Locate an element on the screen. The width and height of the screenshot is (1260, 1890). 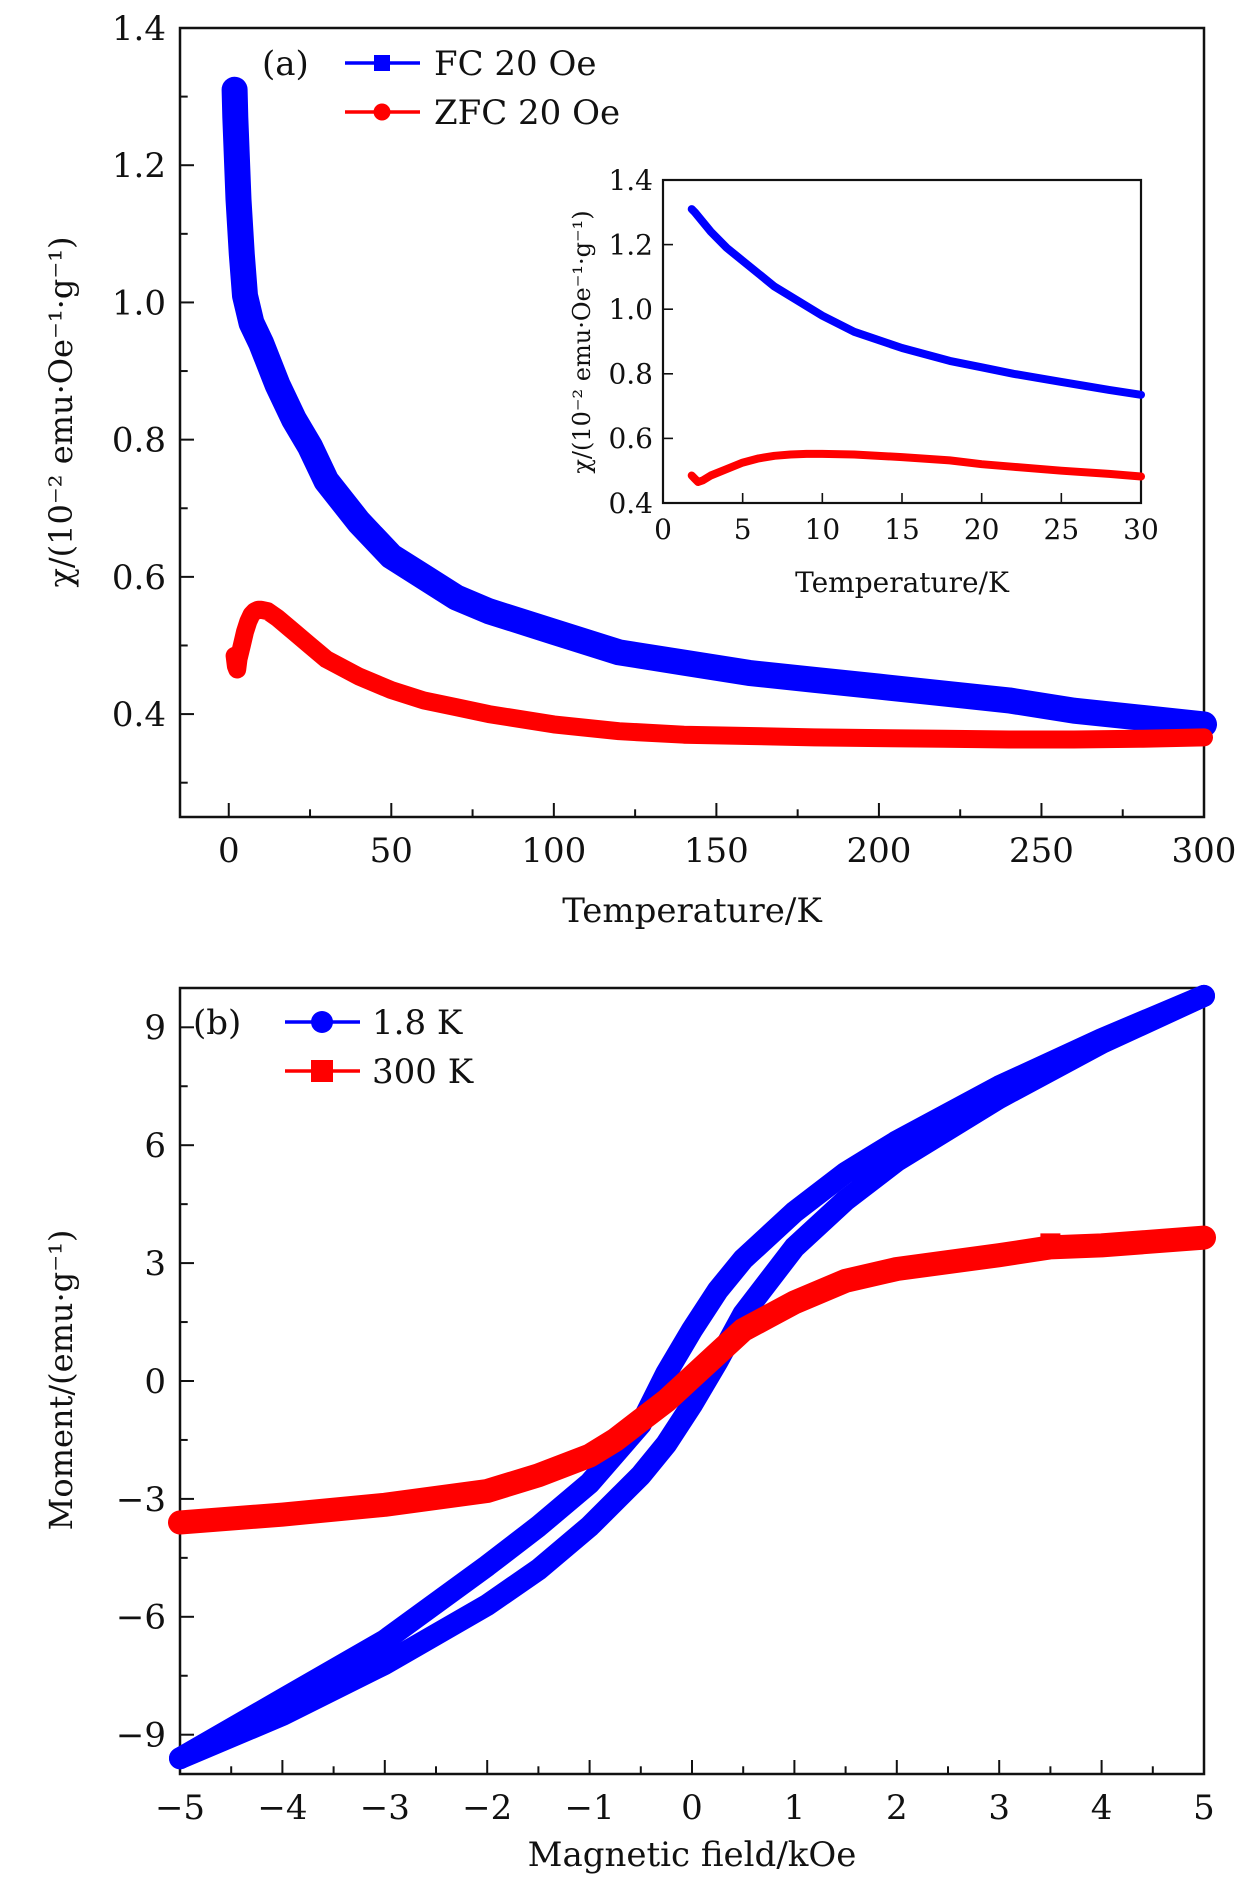
inset-plot-frame is located at coordinates (902, 341).